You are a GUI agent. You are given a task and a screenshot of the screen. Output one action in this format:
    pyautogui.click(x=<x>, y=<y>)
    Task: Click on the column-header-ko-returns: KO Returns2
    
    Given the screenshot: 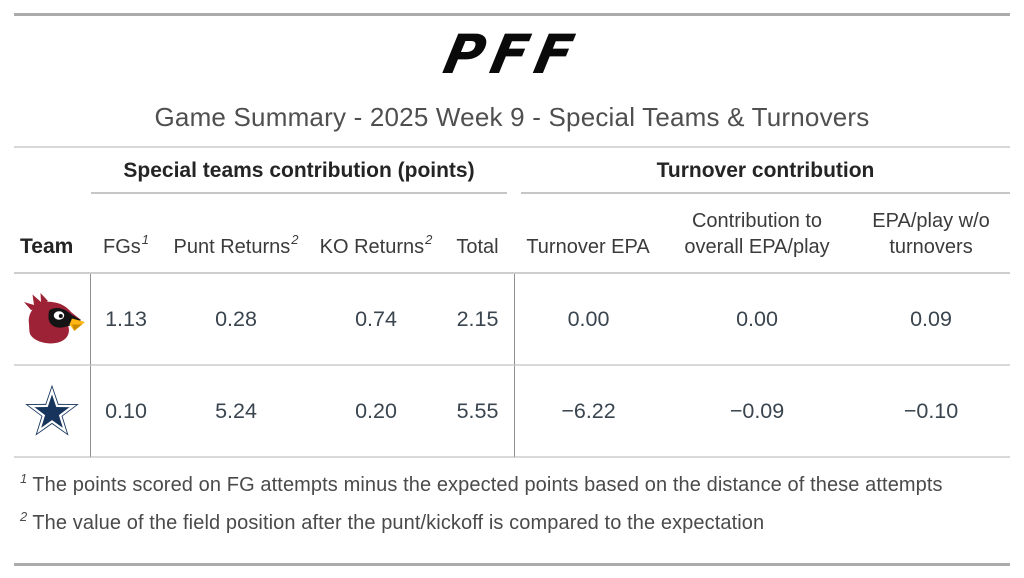 What is the action you would take?
    pyautogui.click(x=376, y=234)
    